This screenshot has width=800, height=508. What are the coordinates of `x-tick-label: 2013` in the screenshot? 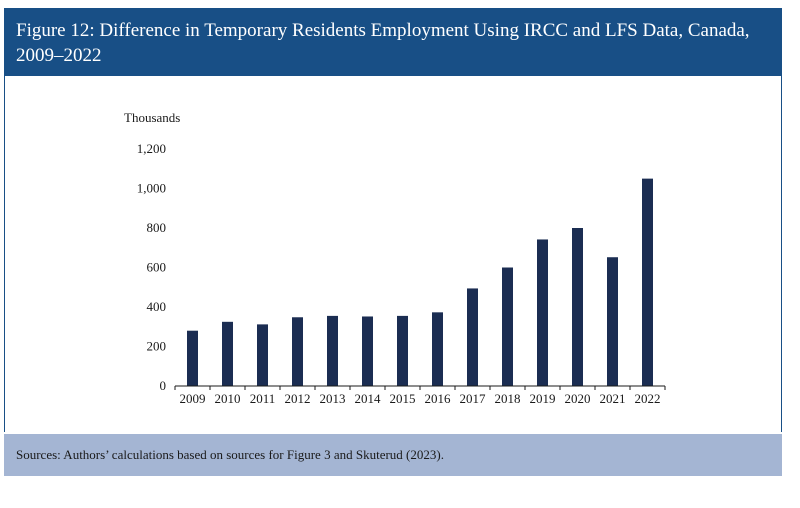 It's located at (333, 398).